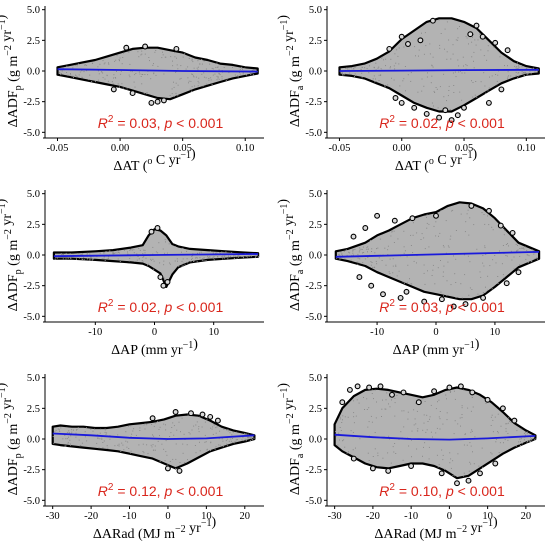 The height and width of the screenshot is (555, 548). What do you see at coordinates (245, 148) in the screenshot?
I see `x-tick-label: 0.10` at bounding box center [245, 148].